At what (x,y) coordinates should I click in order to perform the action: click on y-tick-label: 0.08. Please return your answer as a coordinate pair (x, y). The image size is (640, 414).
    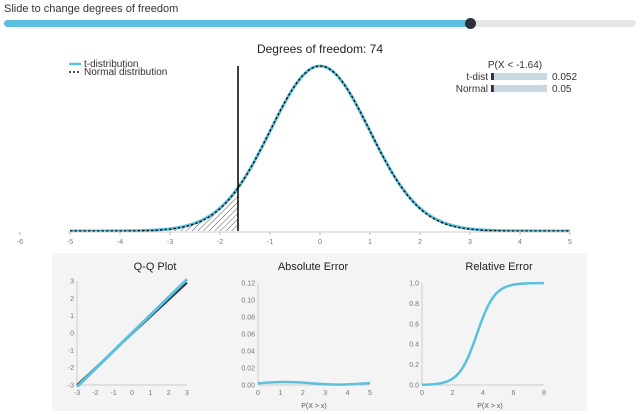
    Looking at the image, I should click on (248, 318).